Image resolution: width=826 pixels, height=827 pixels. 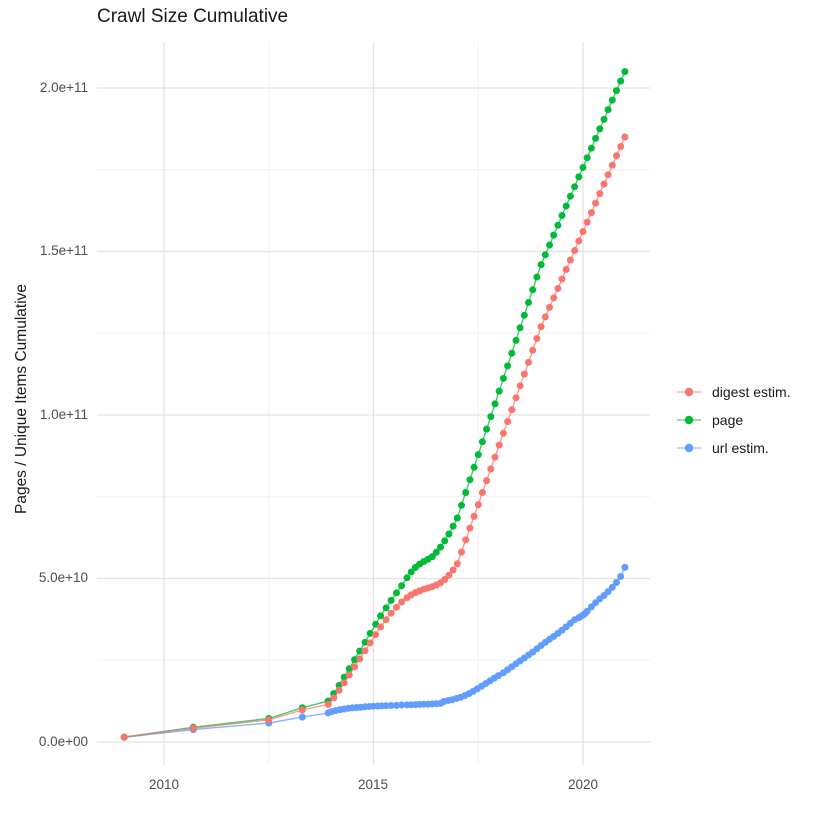 I want to click on x-tick-label: 2010, so click(x=164, y=784).